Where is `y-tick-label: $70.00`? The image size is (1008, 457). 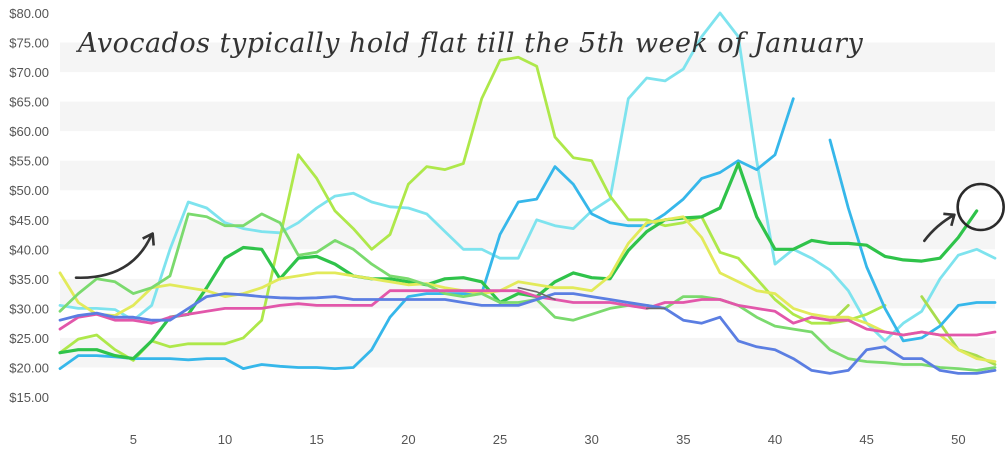
y-tick-label: $70.00 is located at coordinates (29, 72).